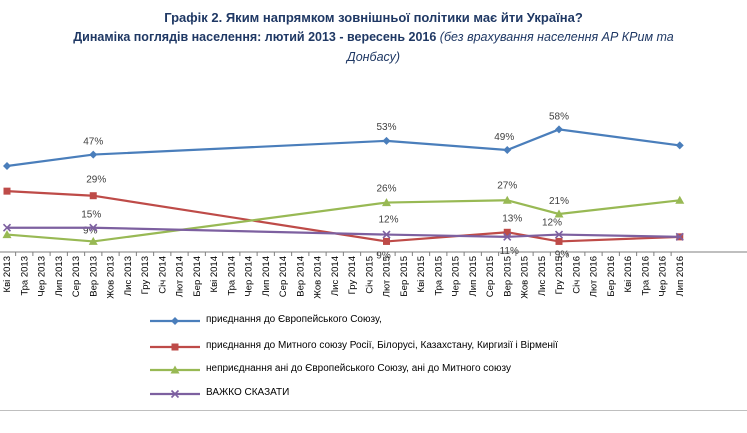 This screenshot has width=747, height=433. What do you see at coordinates (93, 142) in the screenshot?
I see `data-label: 47%` at bounding box center [93, 142].